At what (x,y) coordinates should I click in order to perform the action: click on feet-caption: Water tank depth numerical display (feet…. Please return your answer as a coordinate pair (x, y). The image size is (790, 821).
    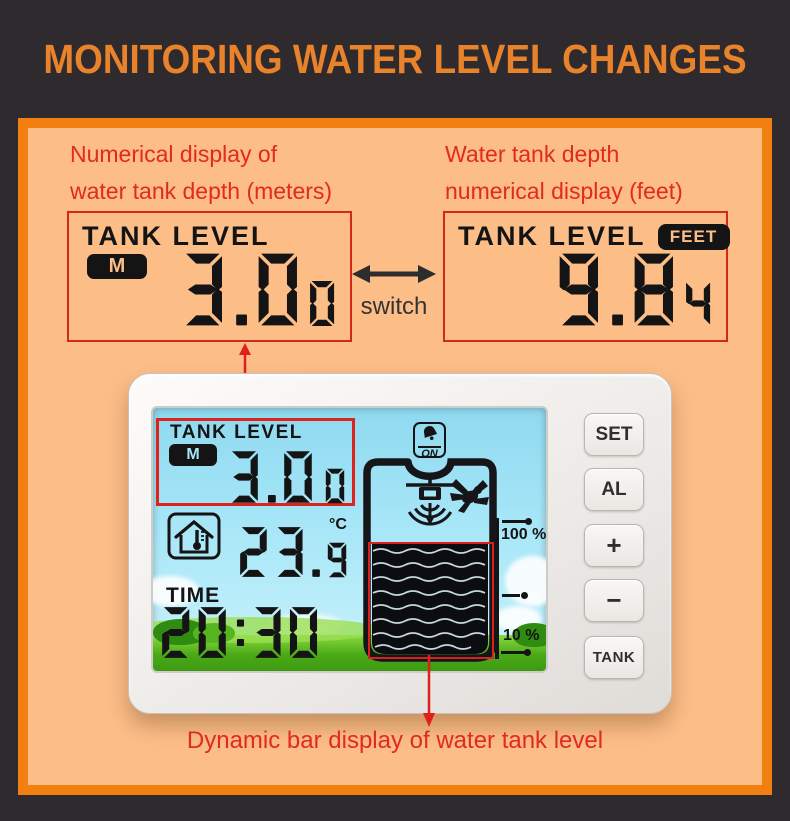
    Looking at the image, I should click on (564, 173).